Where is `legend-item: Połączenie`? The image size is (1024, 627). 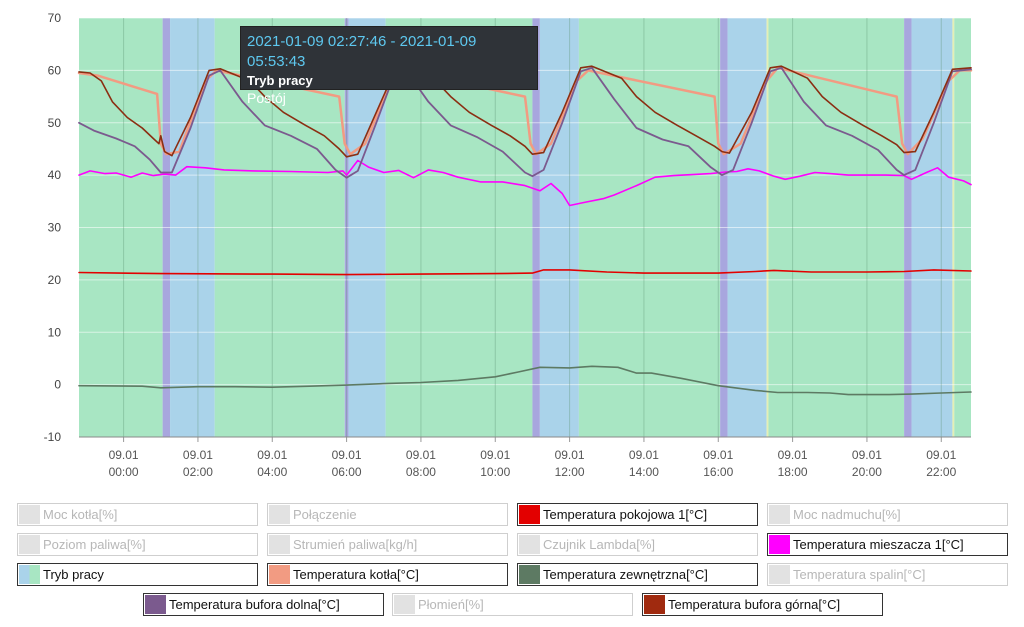 legend-item: Połączenie is located at coordinates (387, 514).